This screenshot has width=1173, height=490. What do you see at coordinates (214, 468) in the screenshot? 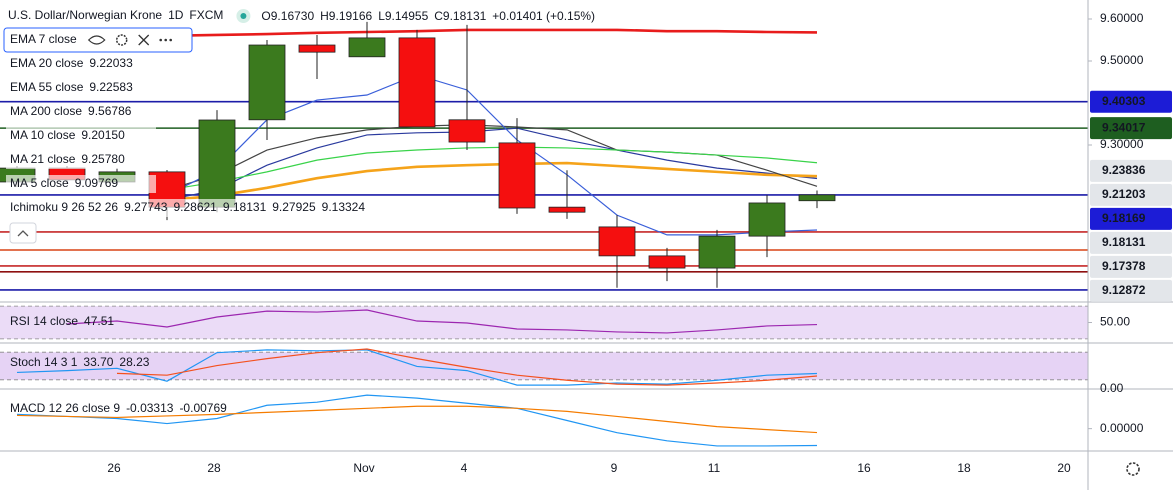
I see `x-tick-label: 28` at bounding box center [214, 468].